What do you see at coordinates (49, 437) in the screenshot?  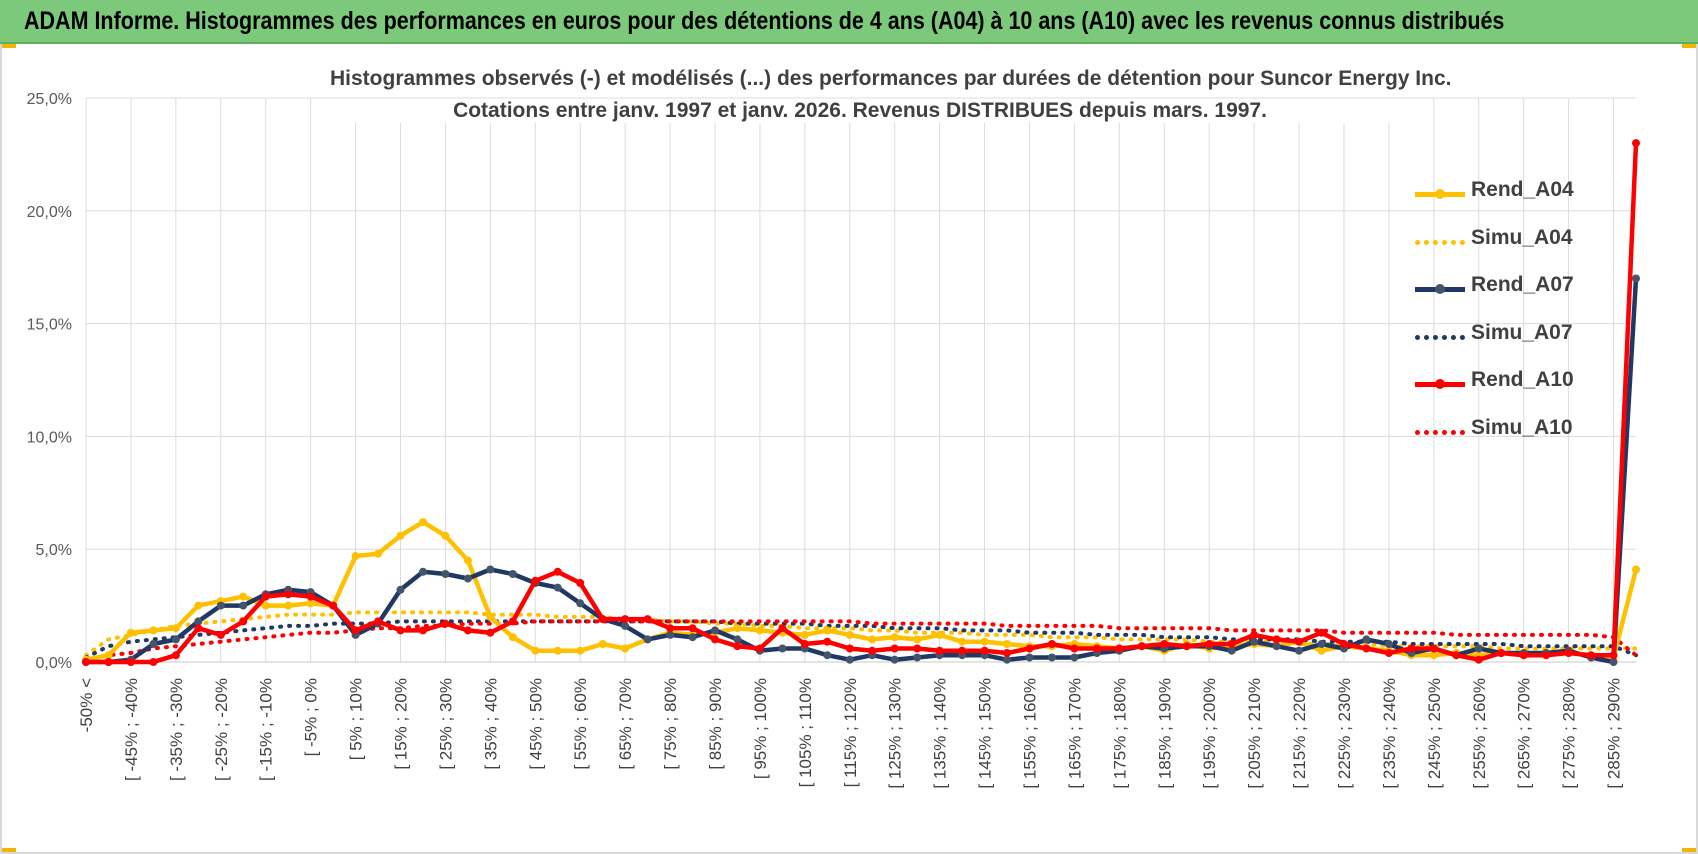 I see `y-tick-label: 10,0%` at bounding box center [49, 437].